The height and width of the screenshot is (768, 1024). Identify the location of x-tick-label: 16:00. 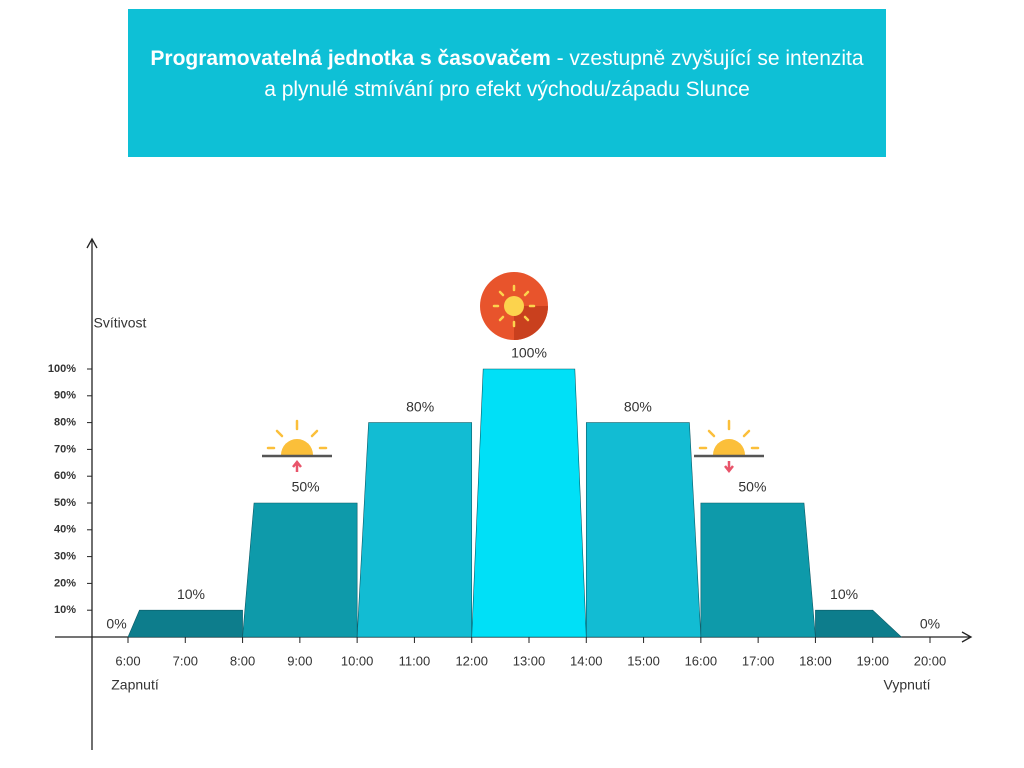
(701, 660).